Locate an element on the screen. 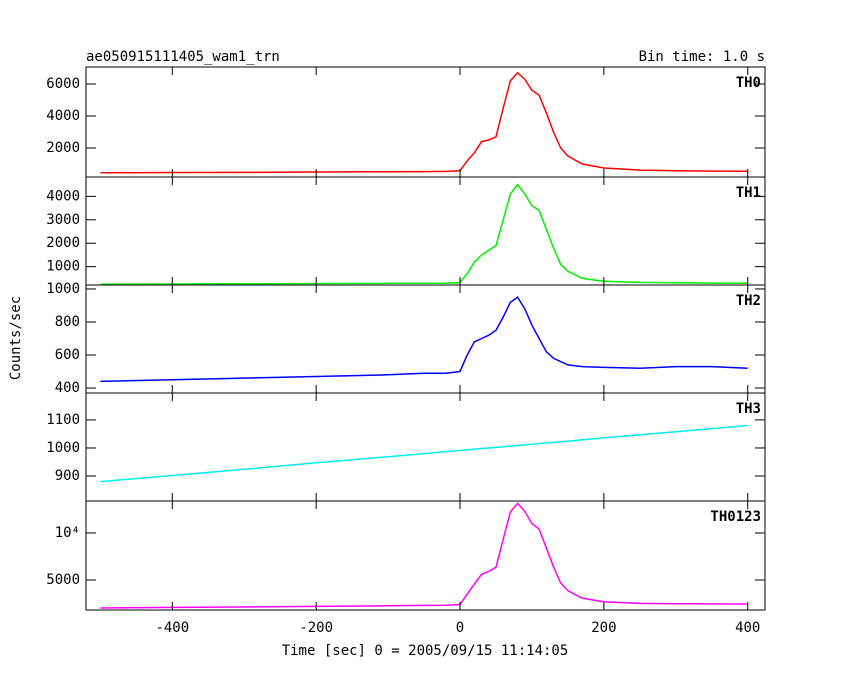 Image resolution: width=850 pixels, height=680 pixels. chart-subtitle: Bin time: 1.0 s is located at coordinates (702, 57).